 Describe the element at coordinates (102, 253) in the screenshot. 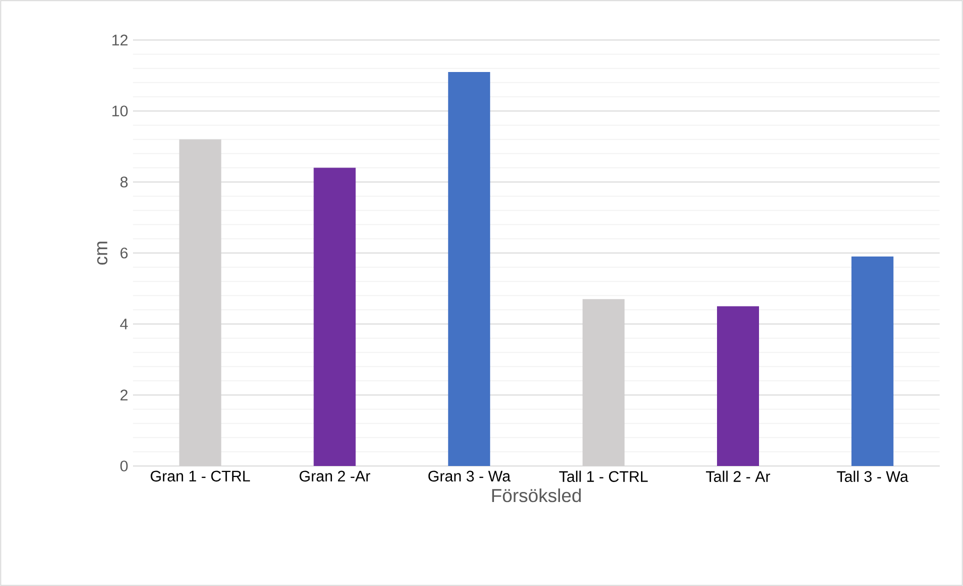

I see `y-axis-title: cm` at that location.